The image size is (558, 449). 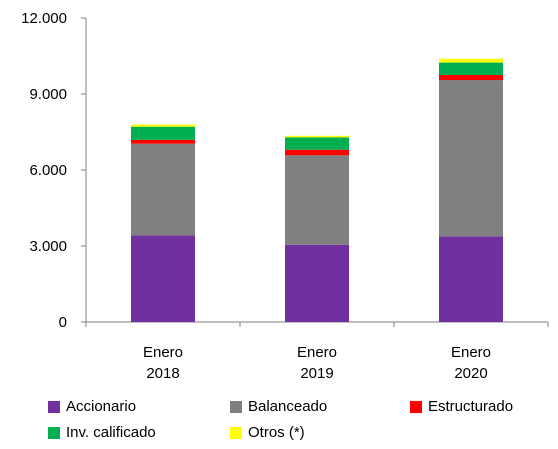 What do you see at coordinates (63, 322) in the screenshot?
I see `y-tick-label: 0` at bounding box center [63, 322].